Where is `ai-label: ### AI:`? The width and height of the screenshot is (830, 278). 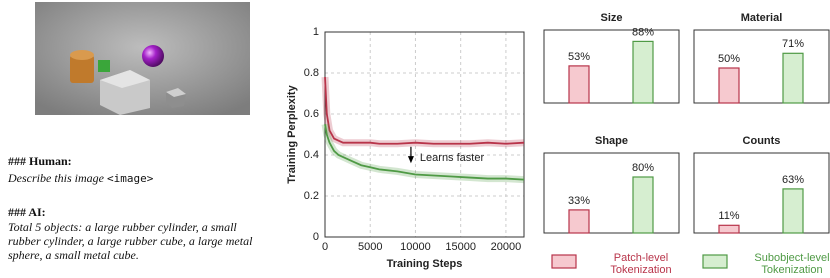 ai-label: ### AI: is located at coordinates (27, 212).